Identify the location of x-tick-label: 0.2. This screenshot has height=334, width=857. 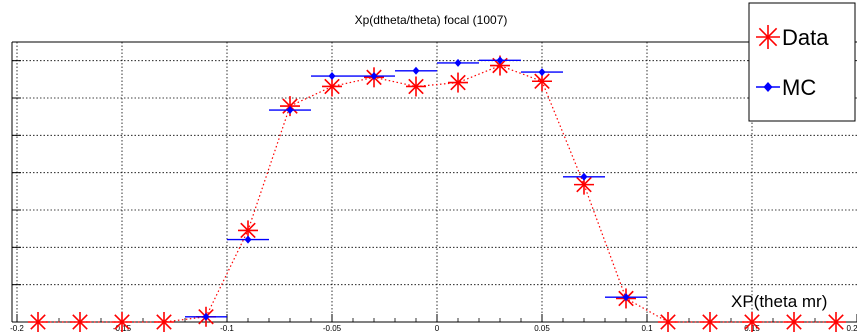
(851, 328).